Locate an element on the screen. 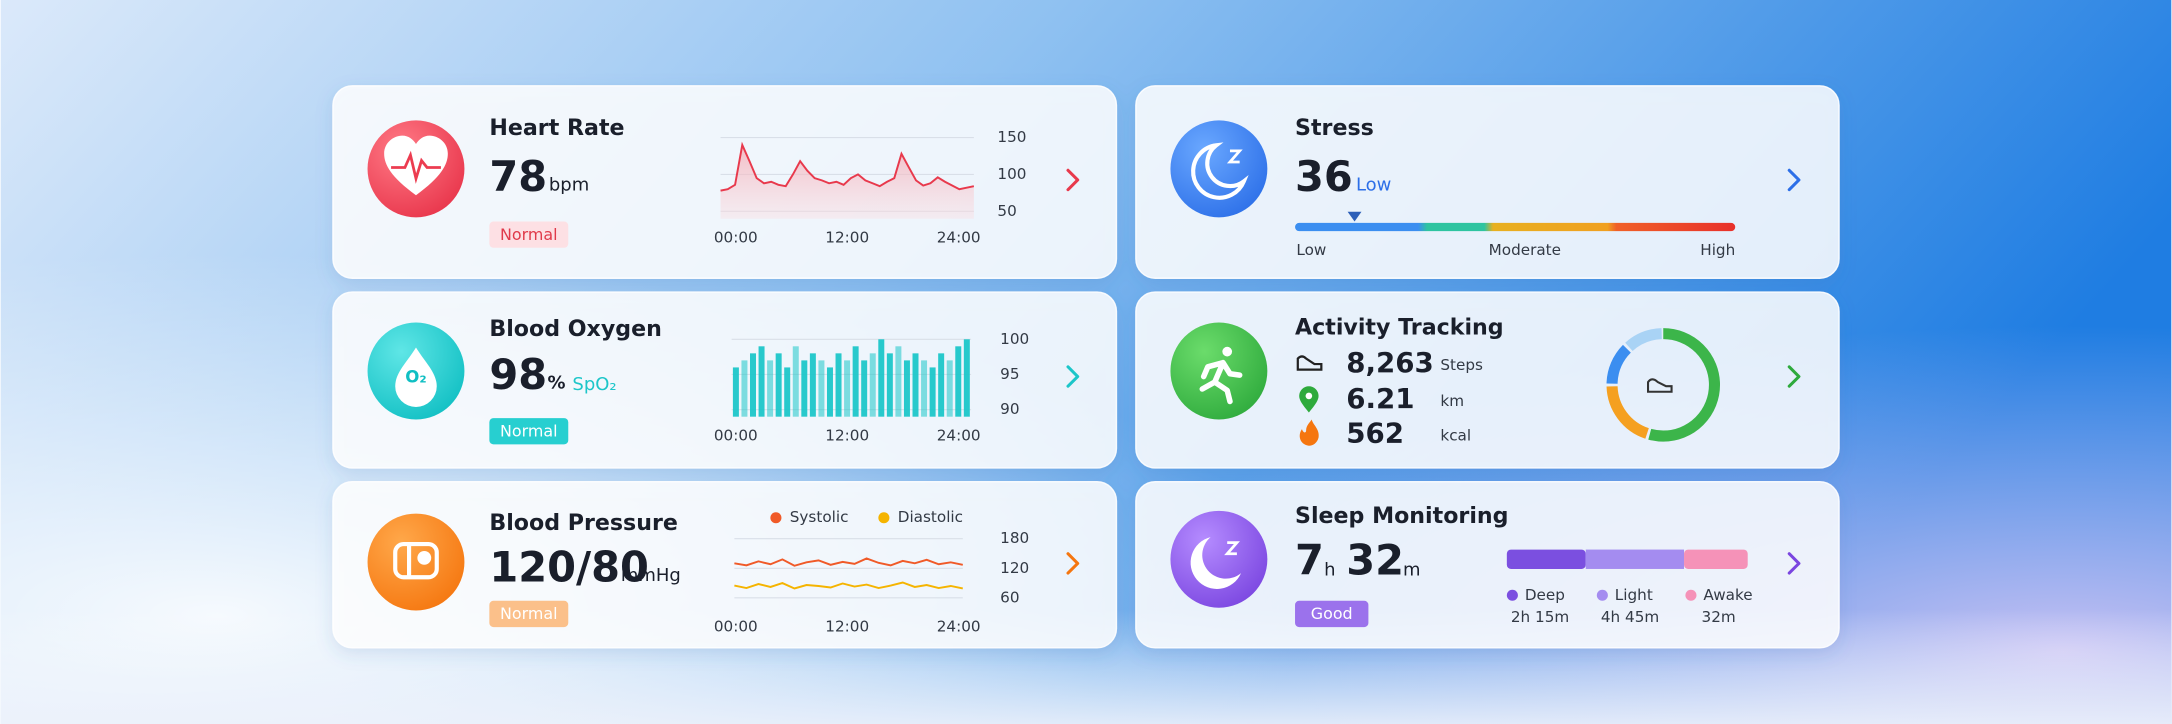 The image size is (2172, 724). ring-segment is located at coordinates (1663, 385).